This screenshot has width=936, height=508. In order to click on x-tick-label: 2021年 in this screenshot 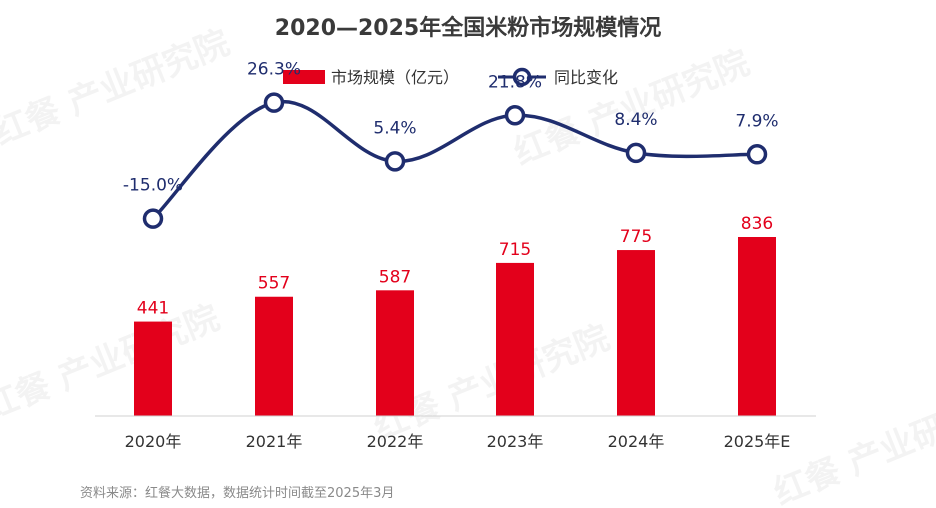, I will do `click(274, 441)`.